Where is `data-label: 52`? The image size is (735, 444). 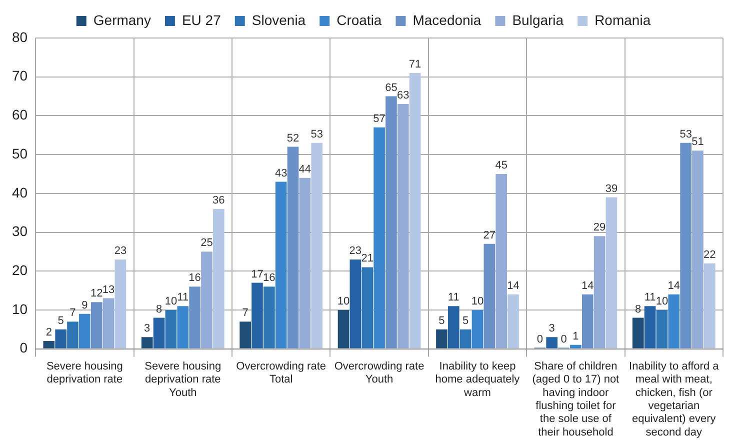 data-label: 52 is located at coordinates (293, 138).